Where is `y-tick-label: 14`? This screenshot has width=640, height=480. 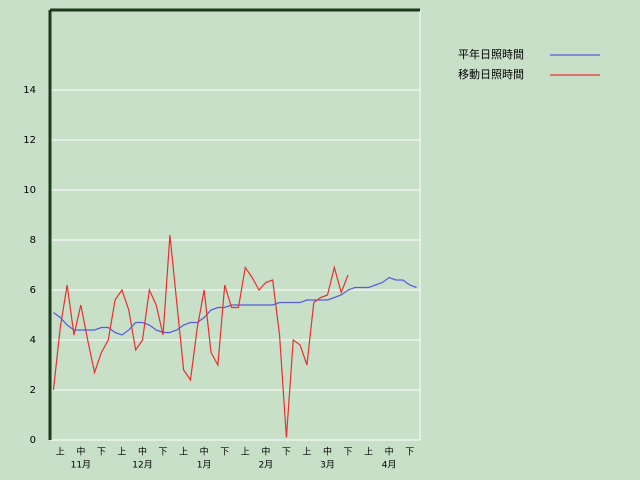 y-tick-label: 14 is located at coordinates (29, 90).